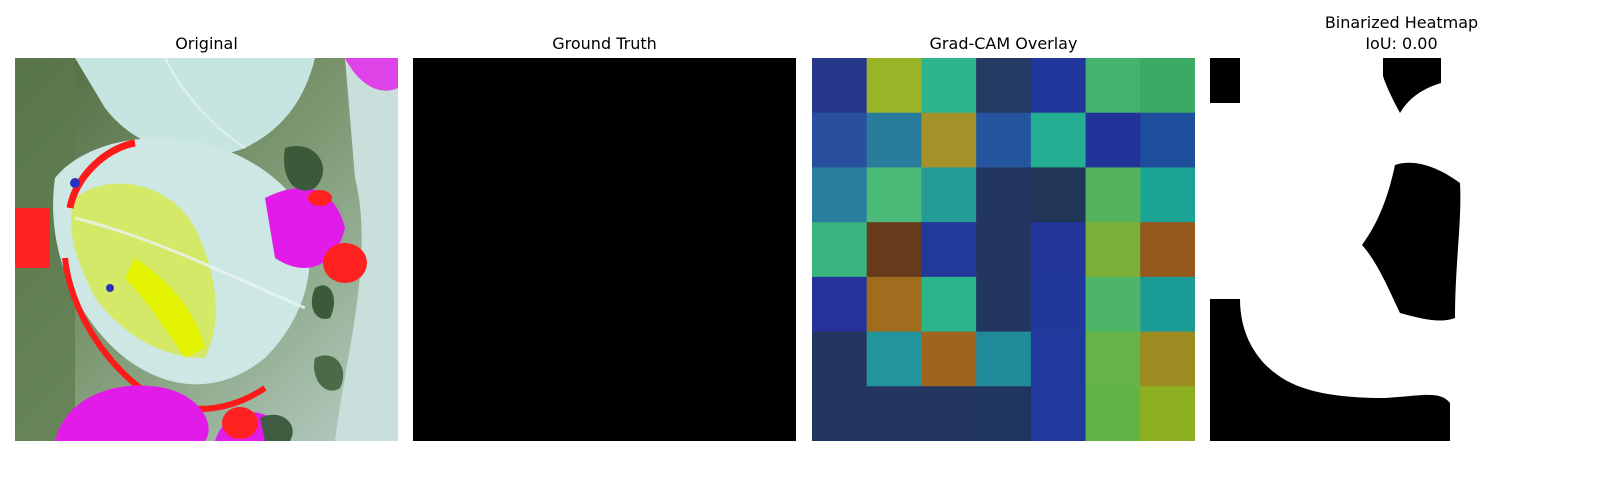 The image size is (1600, 500). Describe the element at coordinates (1401, 33) in the screenshot. I see `binarized-title: Binarized Heatmap IoU: 0.00` at that location.